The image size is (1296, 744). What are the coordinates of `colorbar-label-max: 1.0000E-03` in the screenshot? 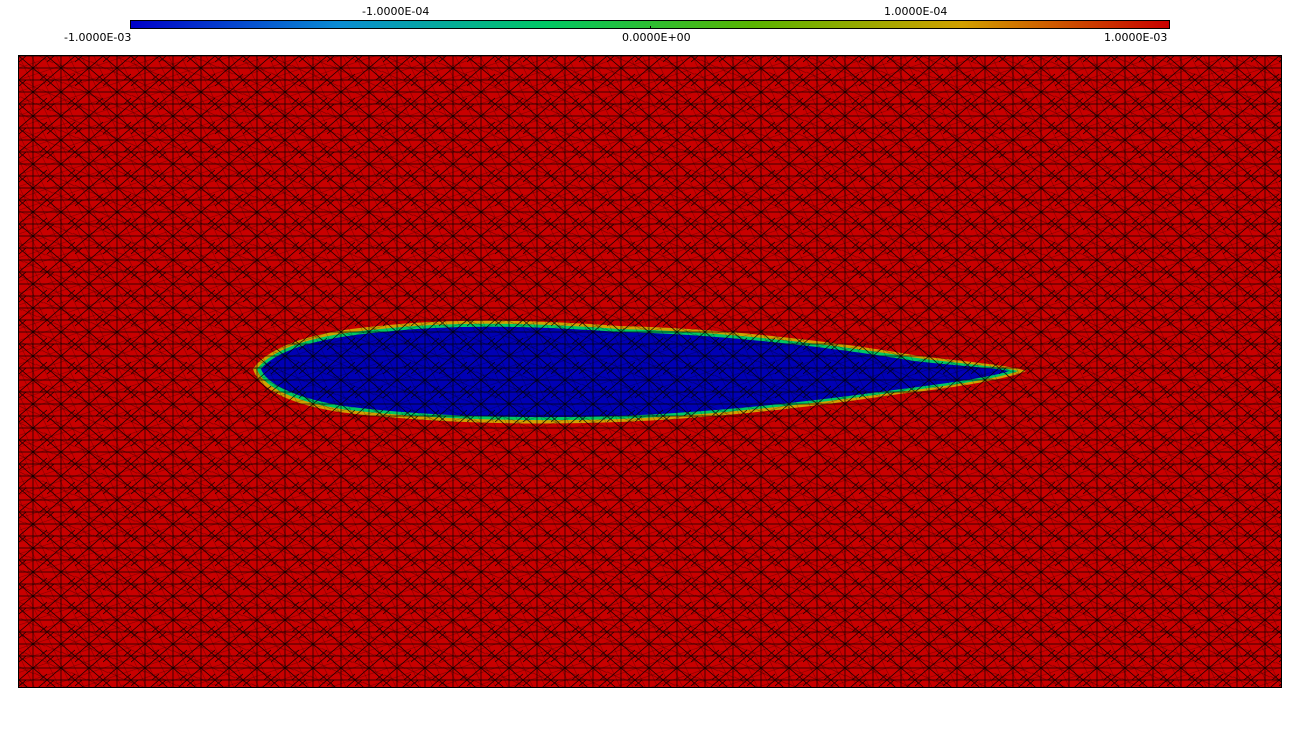 It's located at (1136, 37).